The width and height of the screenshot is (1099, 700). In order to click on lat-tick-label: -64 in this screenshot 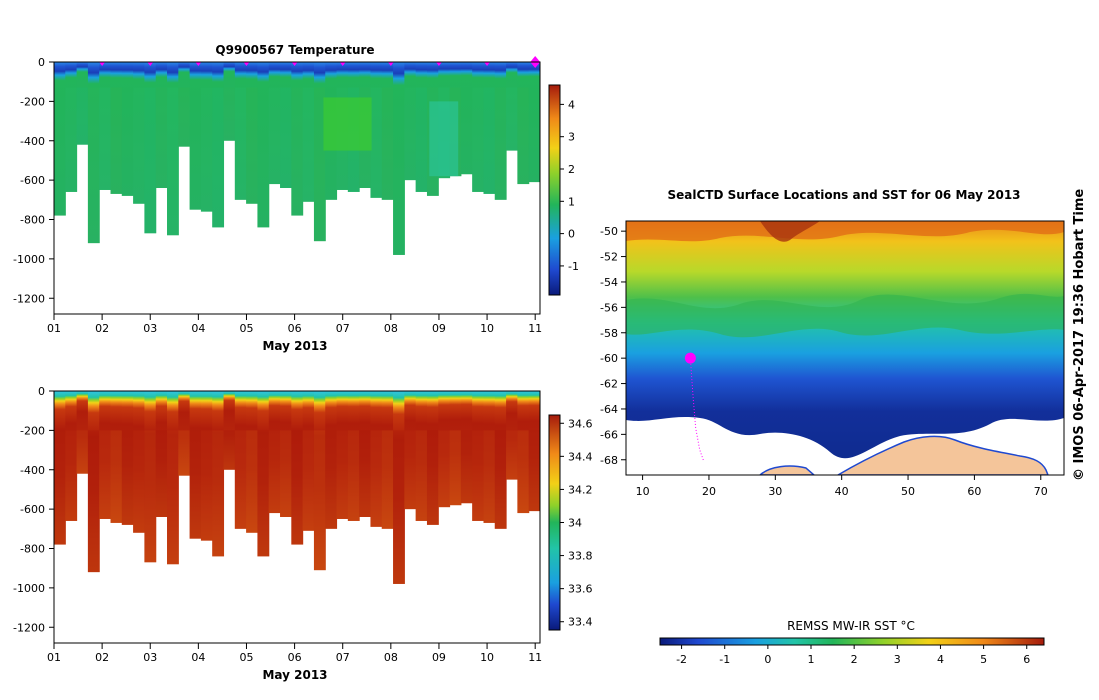, I will do `click(609, 409)`.